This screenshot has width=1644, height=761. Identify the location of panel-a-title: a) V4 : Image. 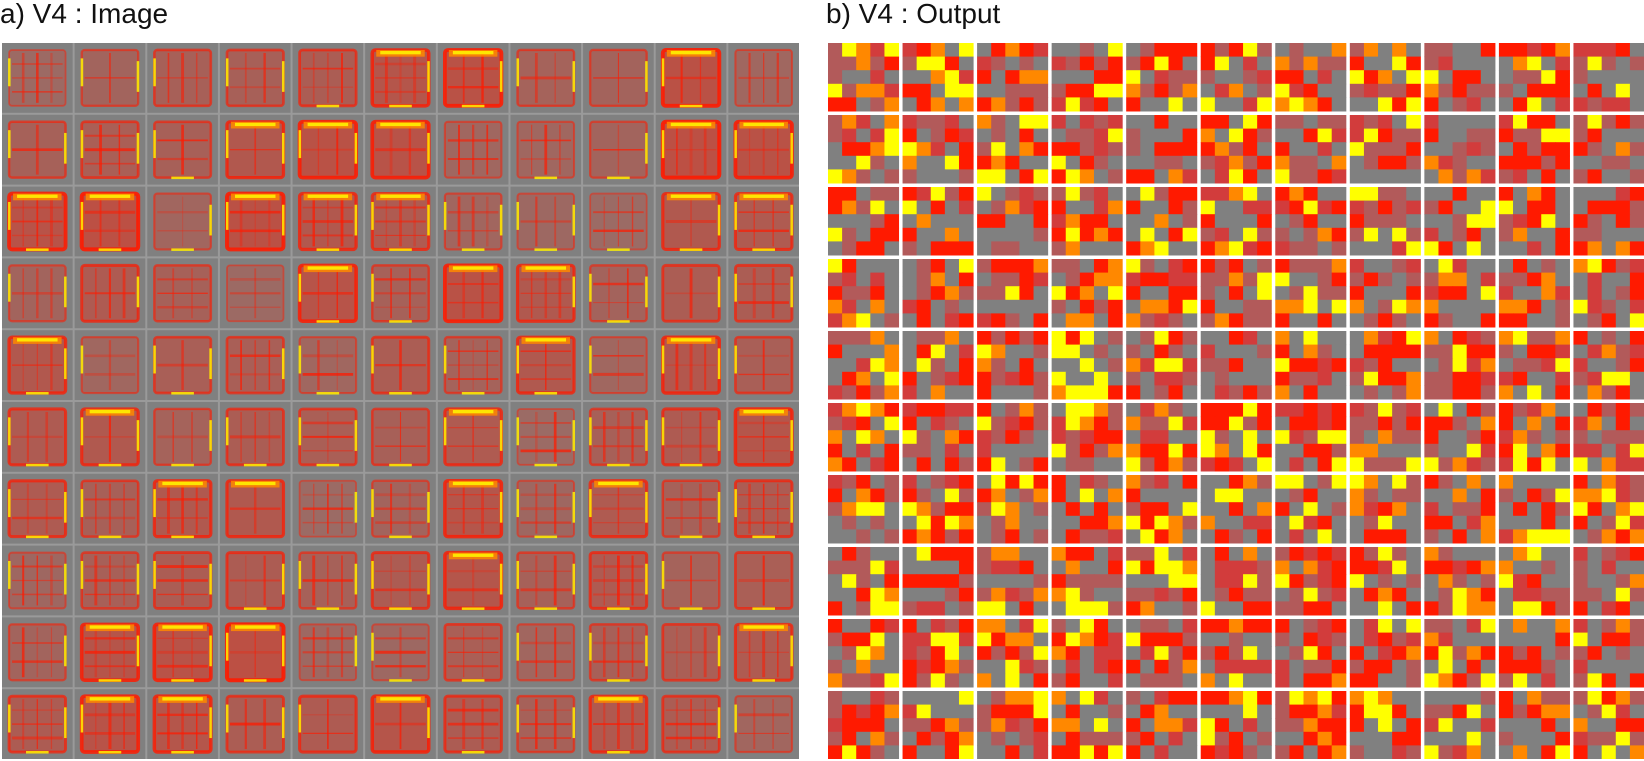
(84, 14).